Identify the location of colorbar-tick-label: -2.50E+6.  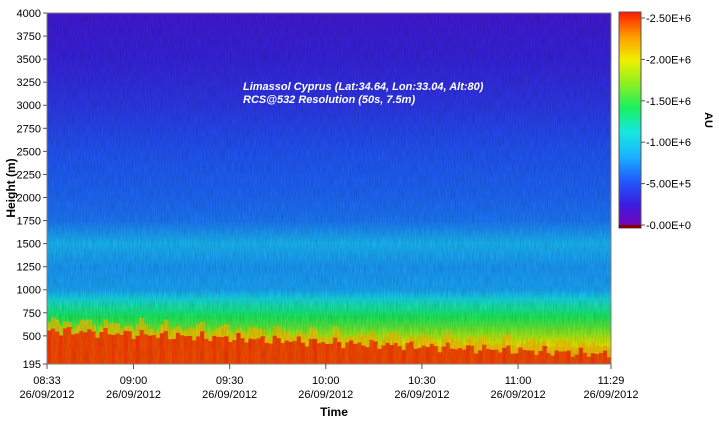
(668, 19).